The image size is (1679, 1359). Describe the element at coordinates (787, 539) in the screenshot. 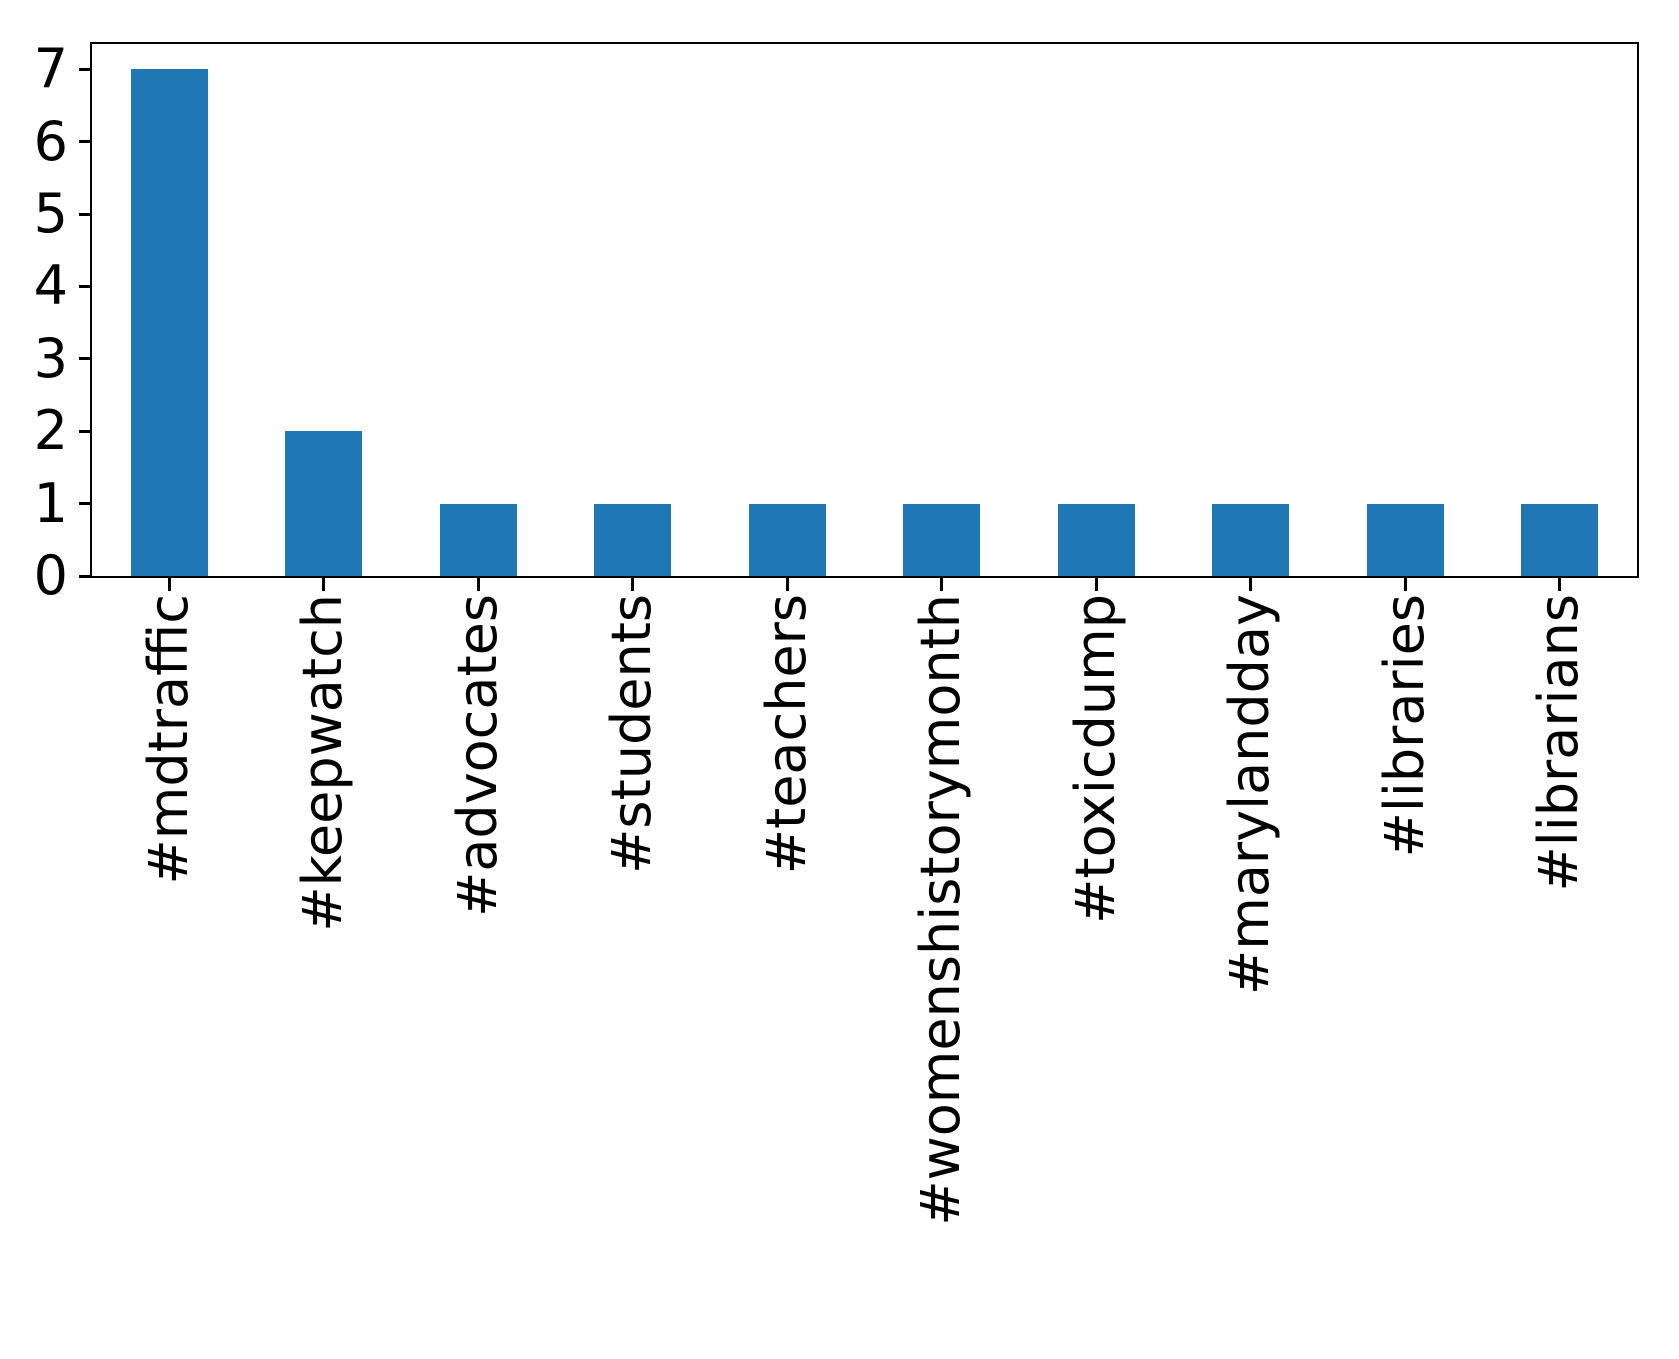

I see `bar-teachers` at that location.